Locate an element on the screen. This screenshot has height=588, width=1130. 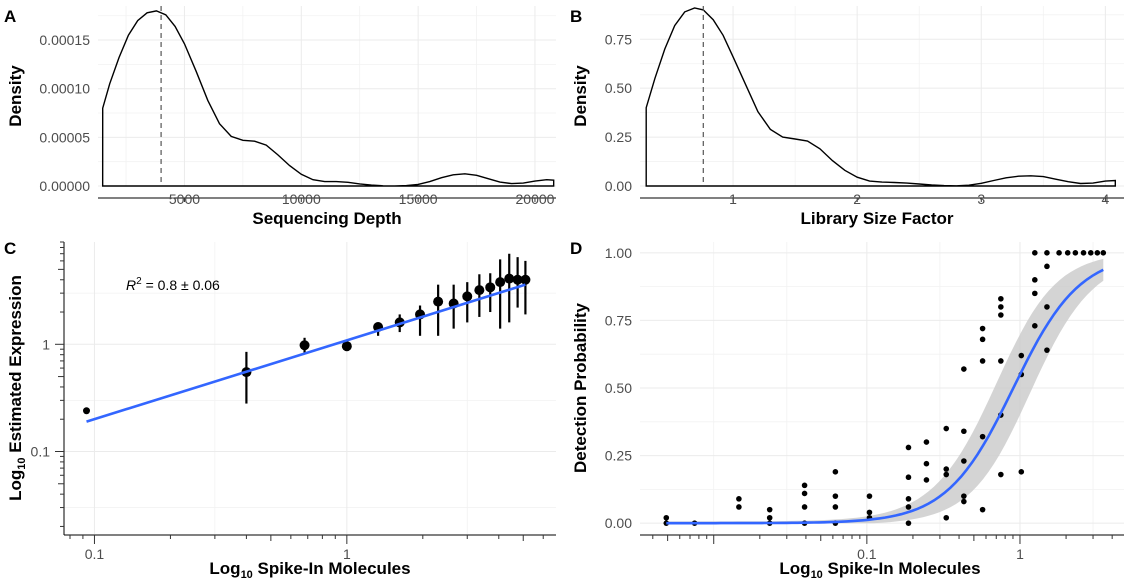
x-tick-label: 4 is located at coordinates (1105, 199).